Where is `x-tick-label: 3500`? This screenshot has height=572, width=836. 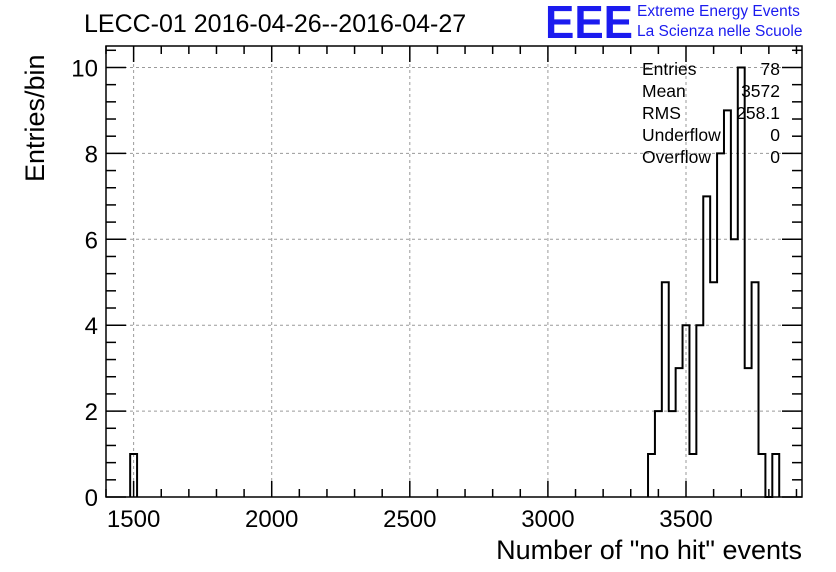
x-tick-label: 3500 is located at coordinates (685, 519).